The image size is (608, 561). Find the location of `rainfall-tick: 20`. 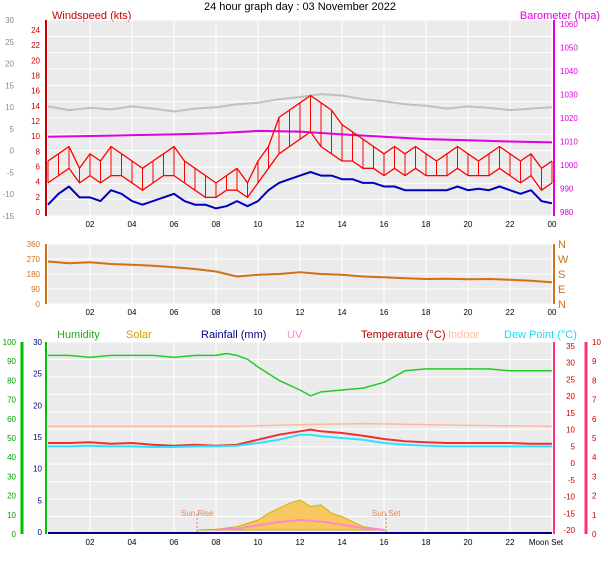

rainfall-tick: 20 is located at coordinates (37, 405).